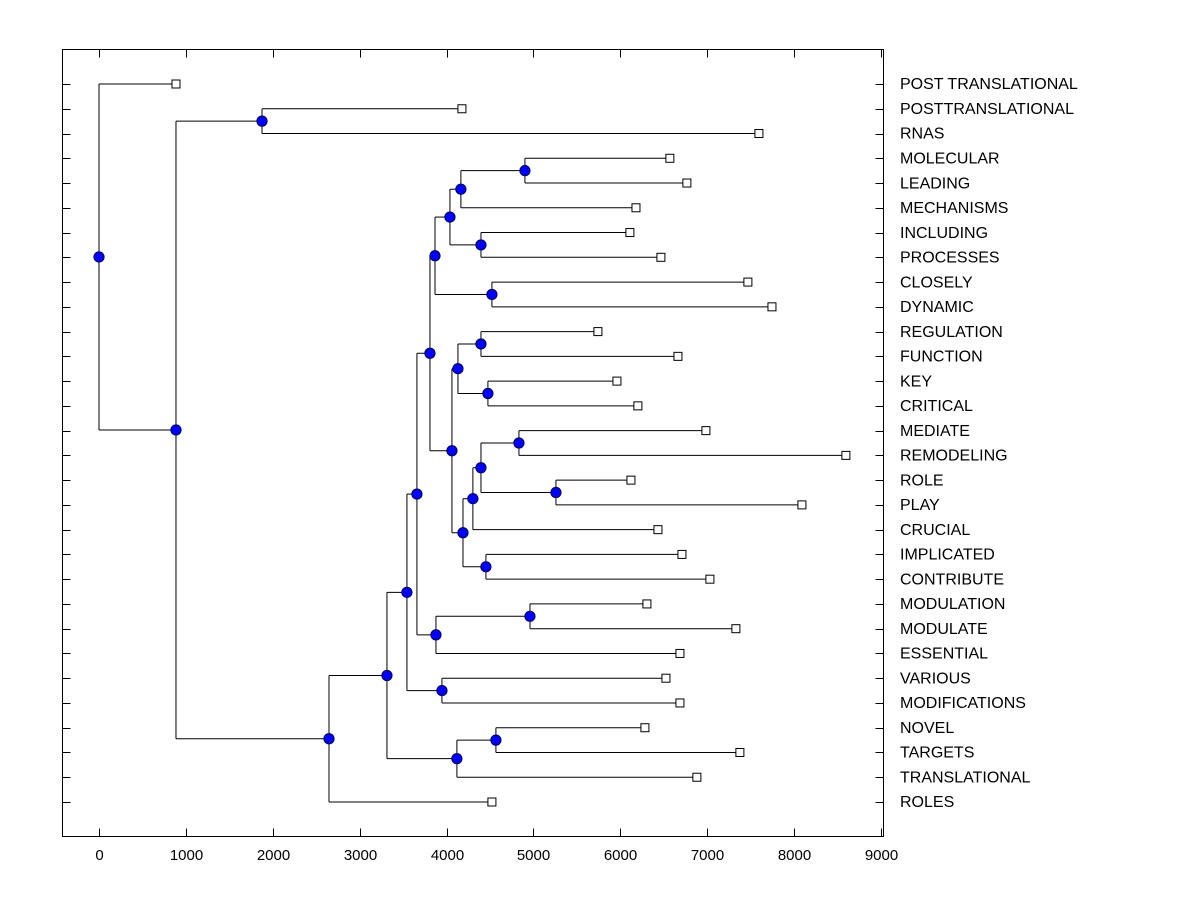 Image resolution: width=1200 pixels, height=900 pixels. I want to click on leaf-label: MEDIATE, so click(935, 431).